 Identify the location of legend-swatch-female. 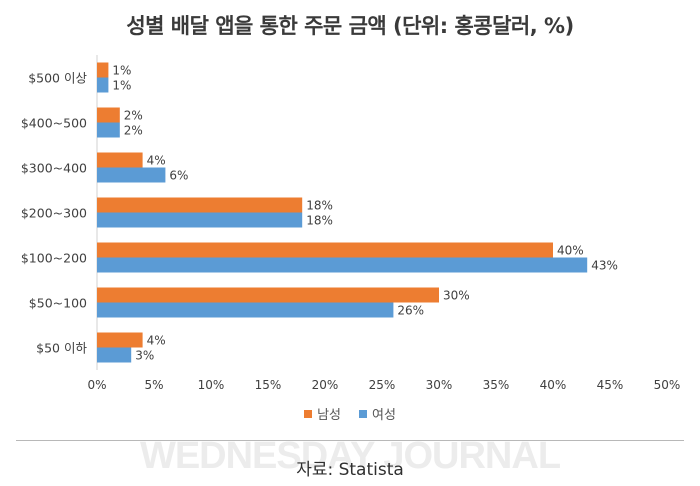
(363, 413).